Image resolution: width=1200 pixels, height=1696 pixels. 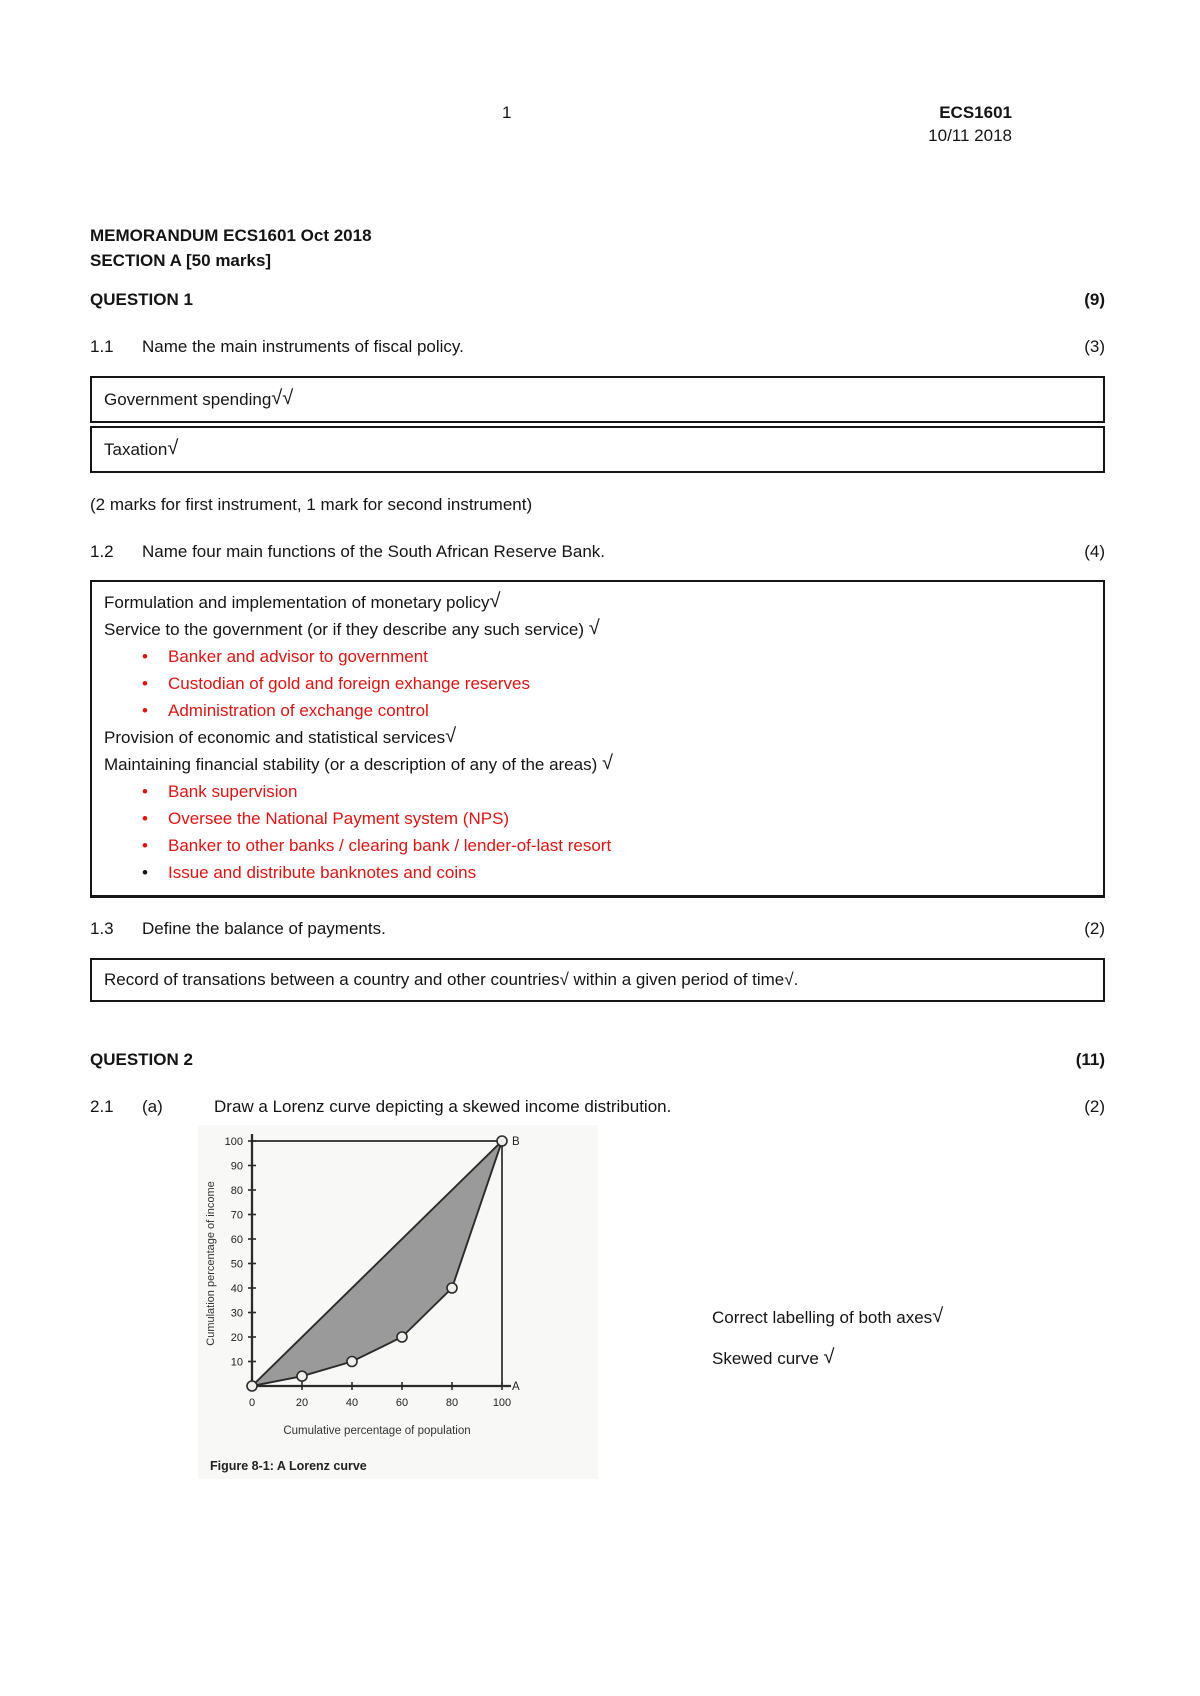 I want to click on point-label-A: A, so click(x=516, y=1387).